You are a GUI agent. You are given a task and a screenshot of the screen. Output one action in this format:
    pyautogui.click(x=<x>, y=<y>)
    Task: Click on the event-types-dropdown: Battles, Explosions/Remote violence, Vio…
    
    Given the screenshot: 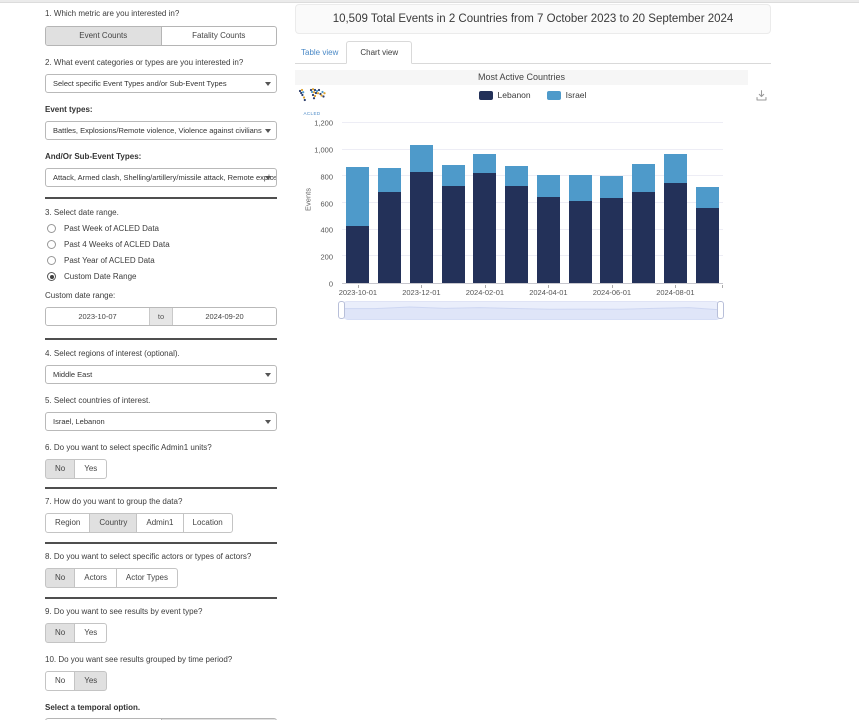 What is the action you would take?
    pyautogui.click(x=161, y=130)
    